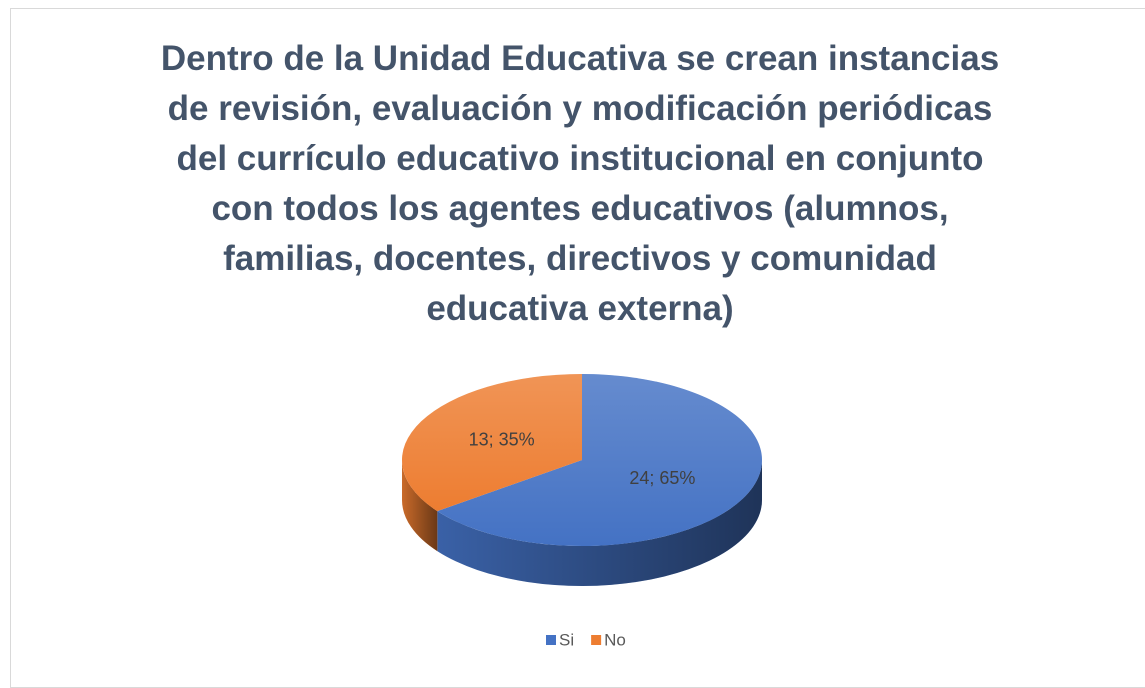 This screenshot has width=1145, height=688. I want to click on data-label: 24; 65%, so click(662, 478).